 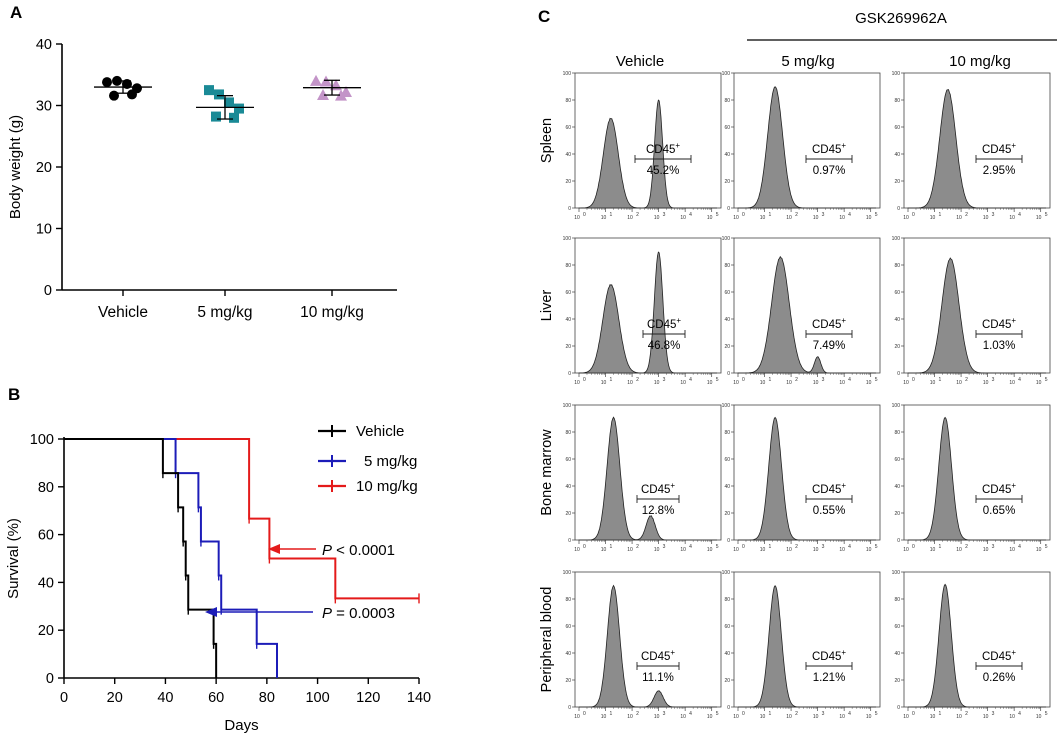 I want to click on c-gate-value: 0.55%, so click(x=829, y=511).